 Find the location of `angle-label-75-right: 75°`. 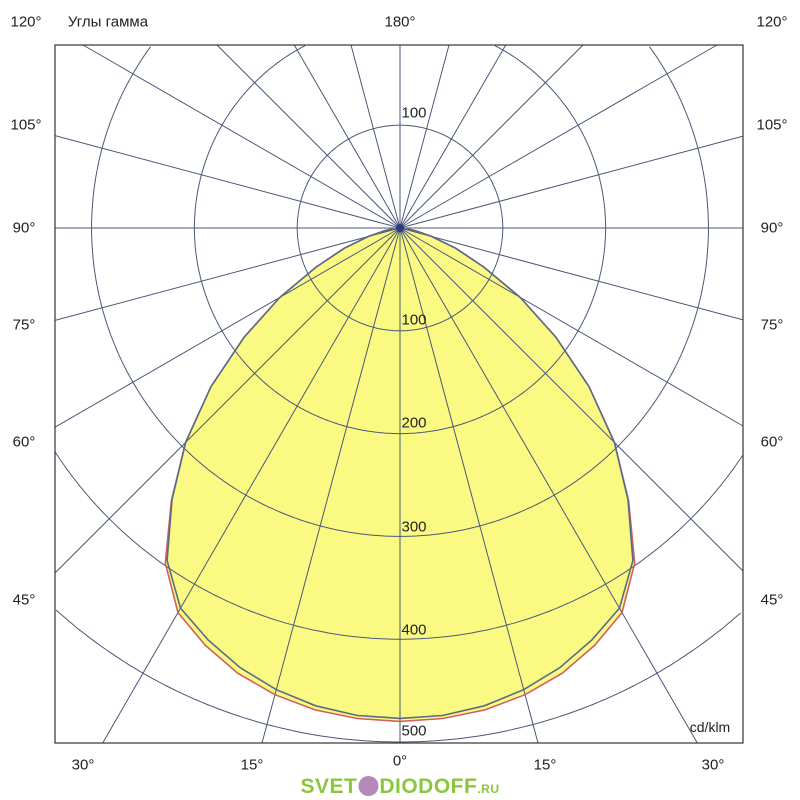

angle-label-75-right: 75° is located at coordinates (772, 325).